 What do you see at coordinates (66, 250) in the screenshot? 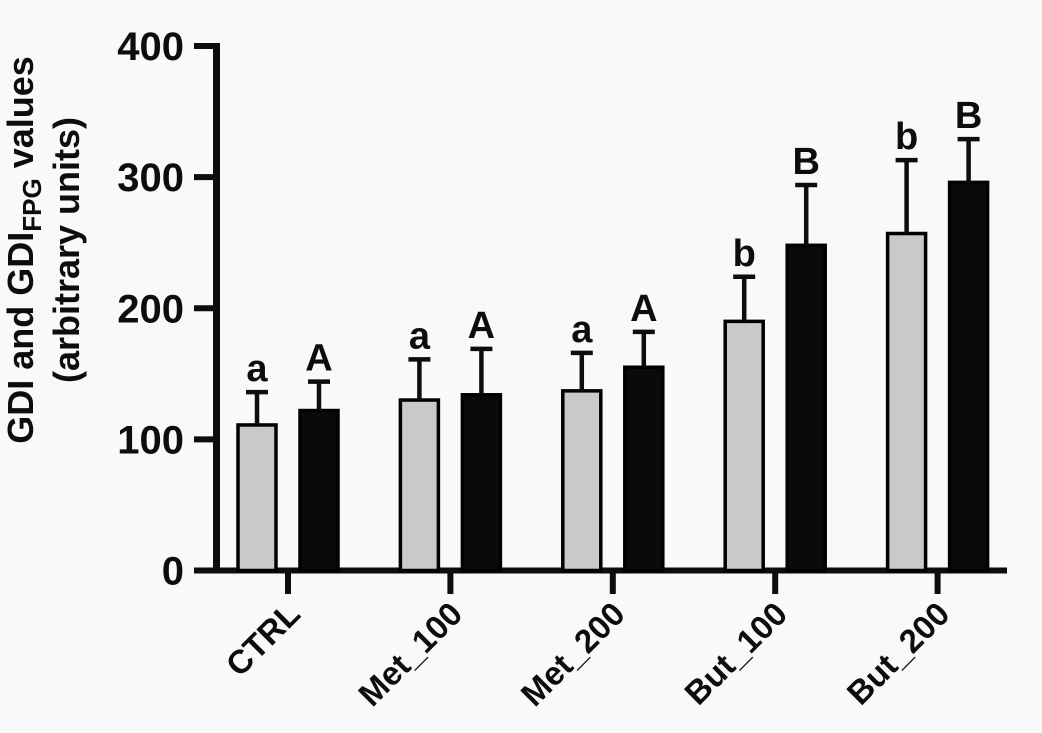
I see `y-axis-title-line2: (arbitrary units)` at bounding box center [66, 250].